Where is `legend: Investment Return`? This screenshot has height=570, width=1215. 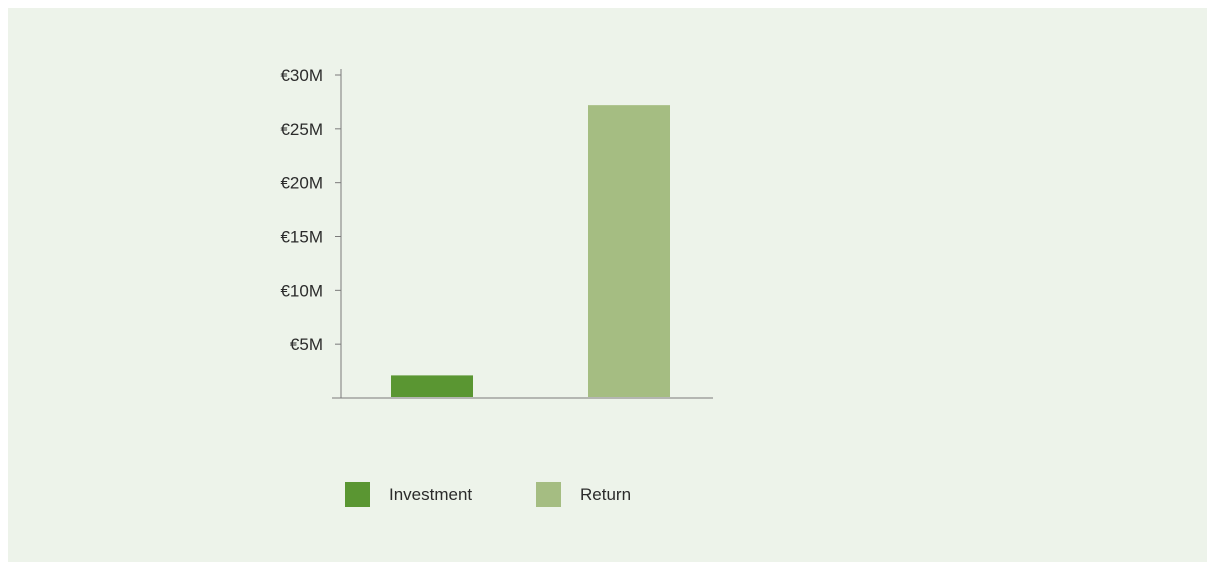 legend: Investment Return is located at coordinates (488, 494).